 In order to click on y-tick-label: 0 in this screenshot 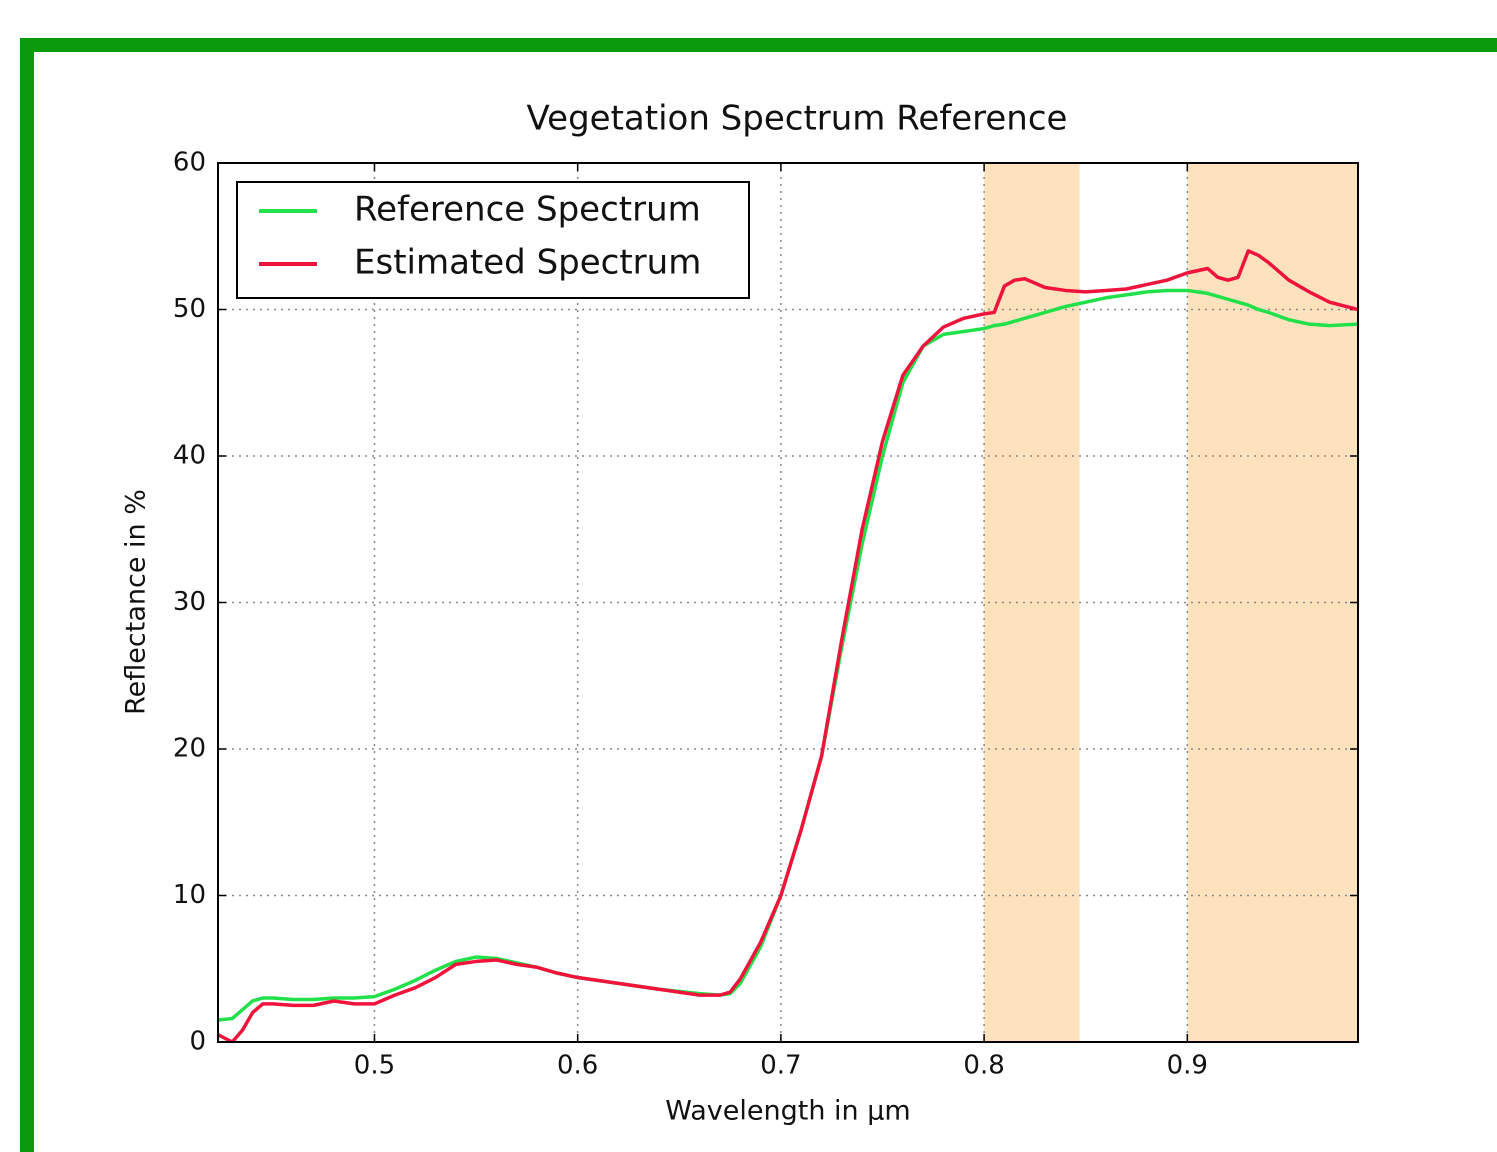, I will do `click(197, 1042)`.